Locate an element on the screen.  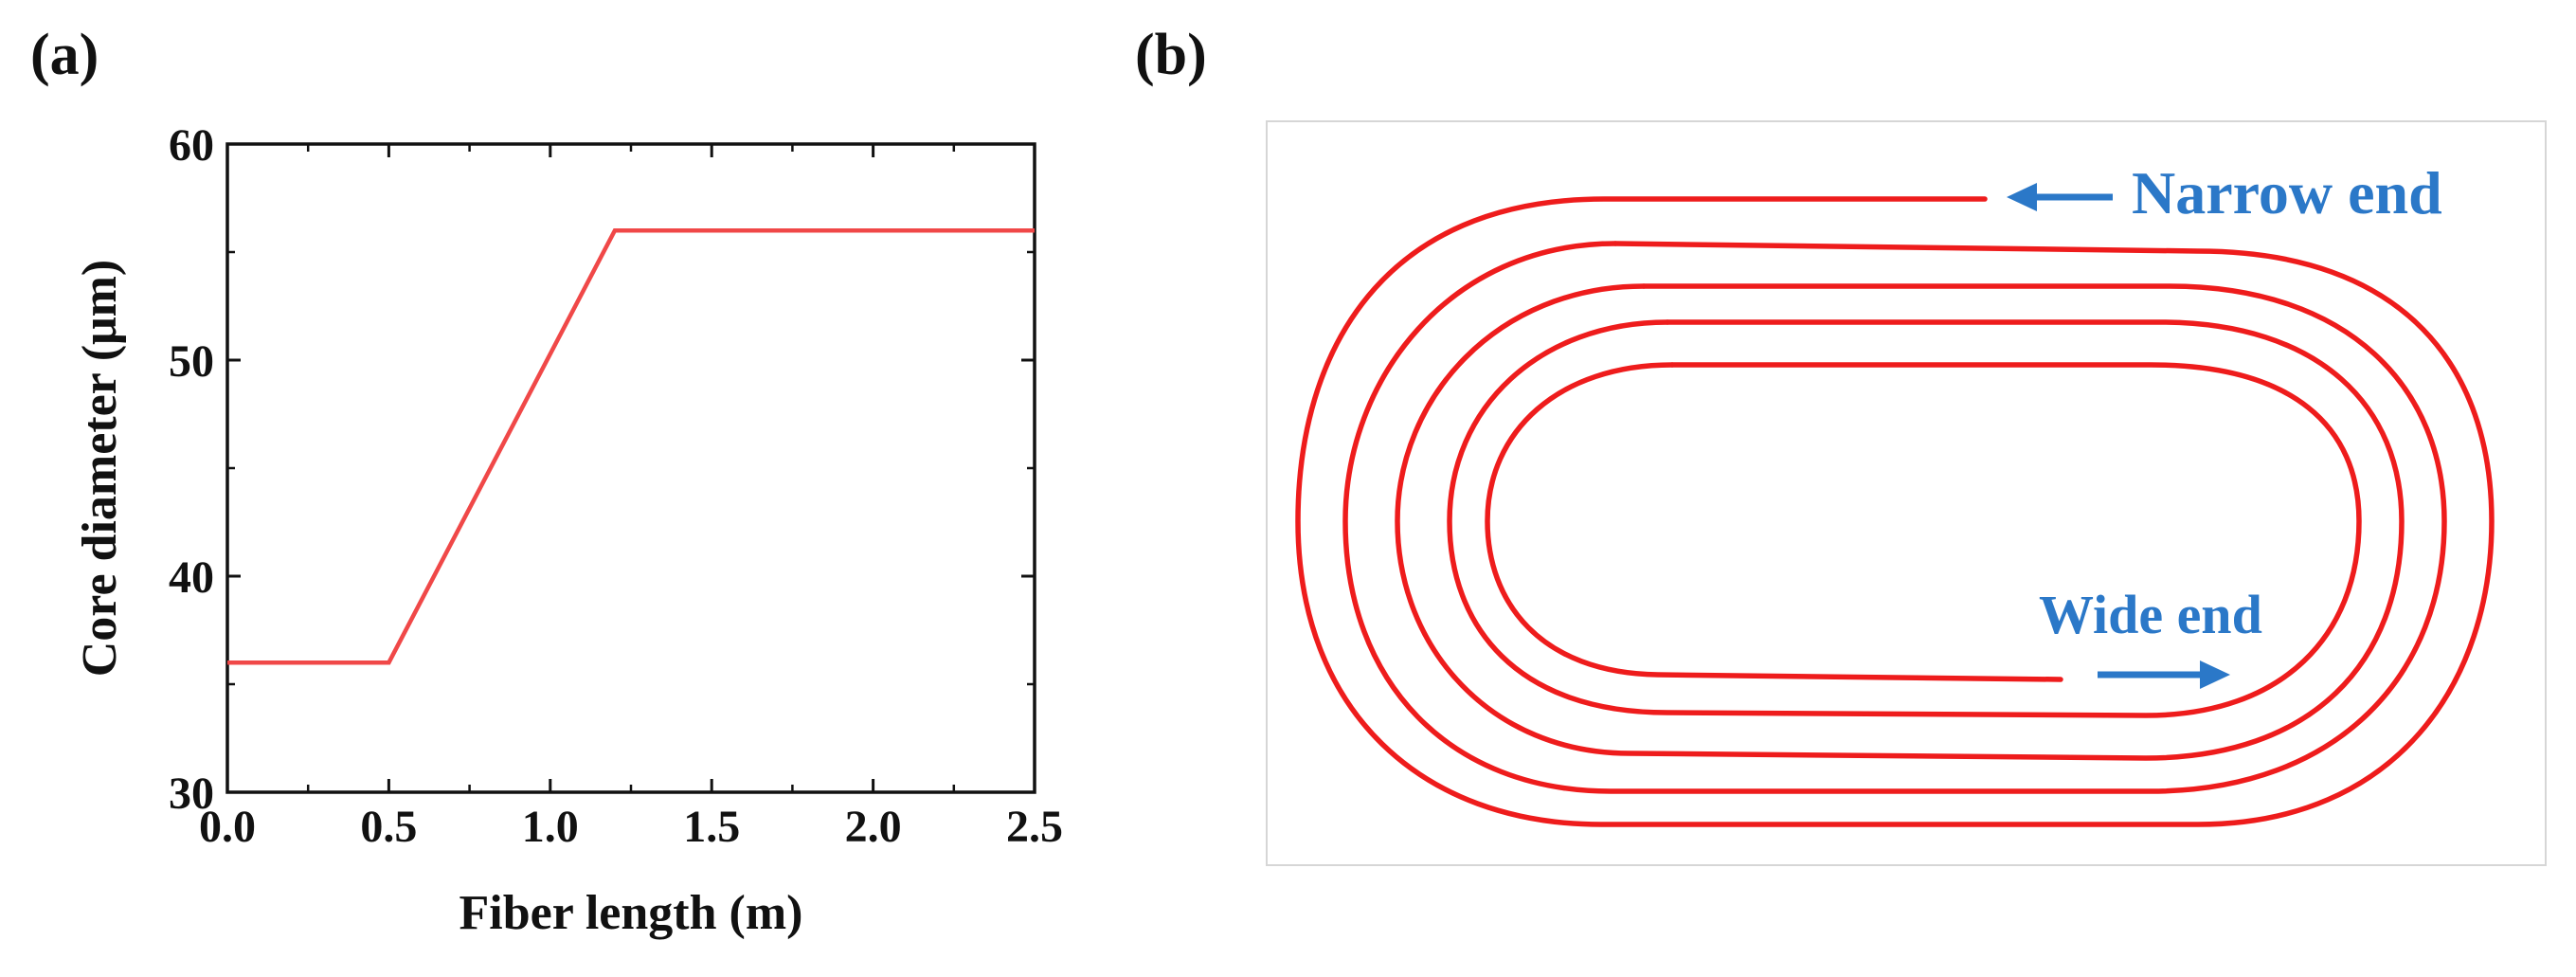
x-tick-label: 1.5 is located at coordinates (711, 827).